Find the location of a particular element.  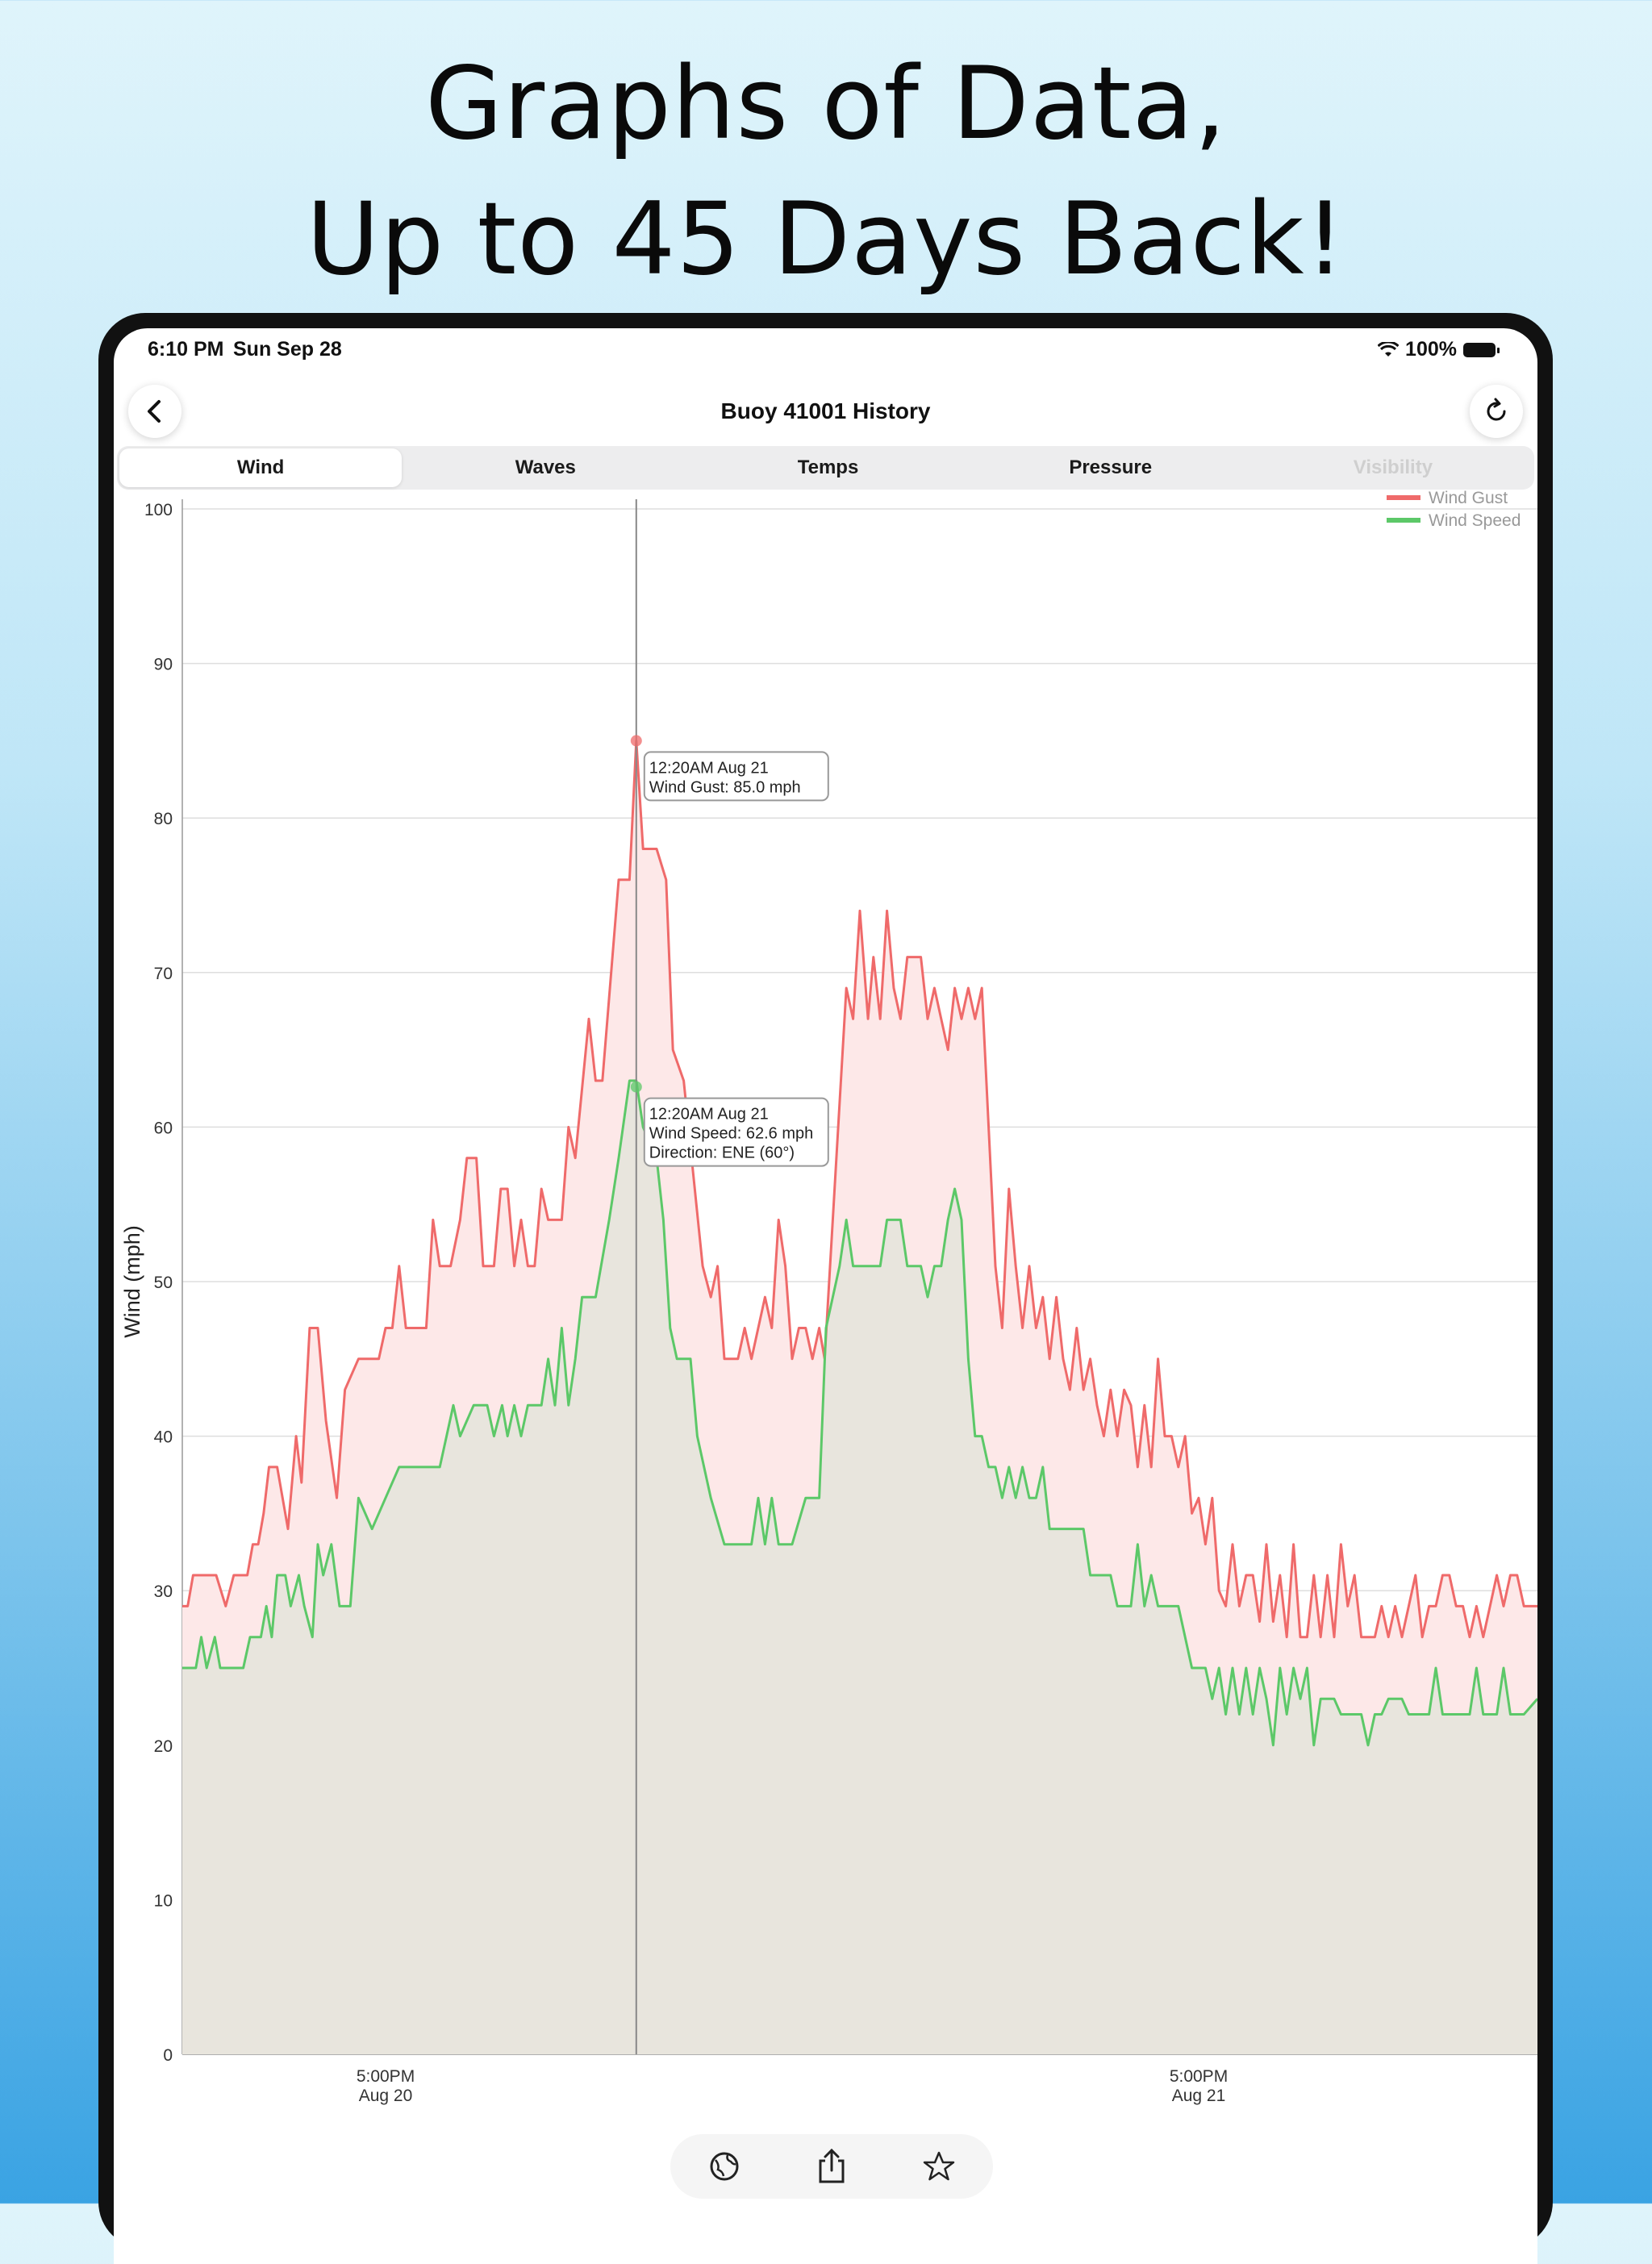

headline-line-1: Graphs of Data, is located at coordinates (826, 104).